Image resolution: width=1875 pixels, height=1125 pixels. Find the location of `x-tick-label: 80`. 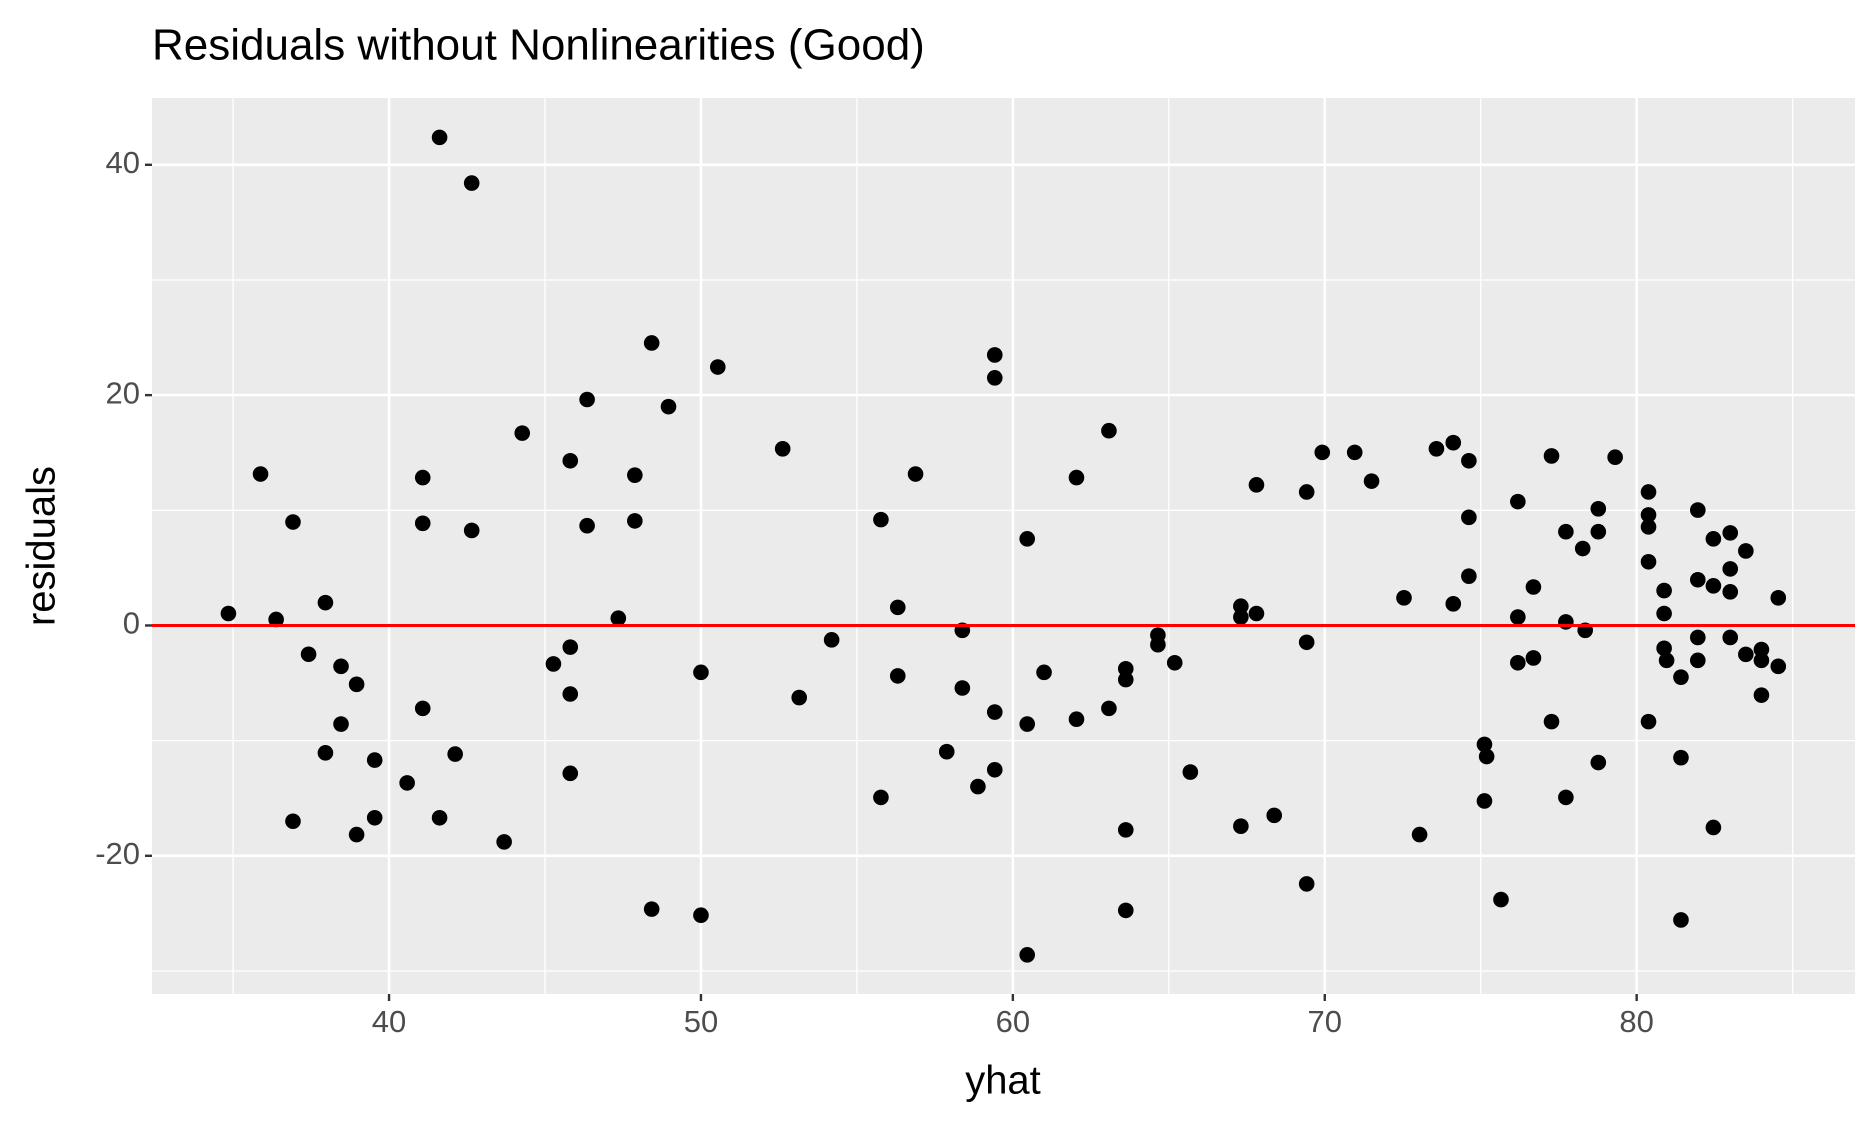

x-tick-label: 80 is located at coordinates (1636, 1021).